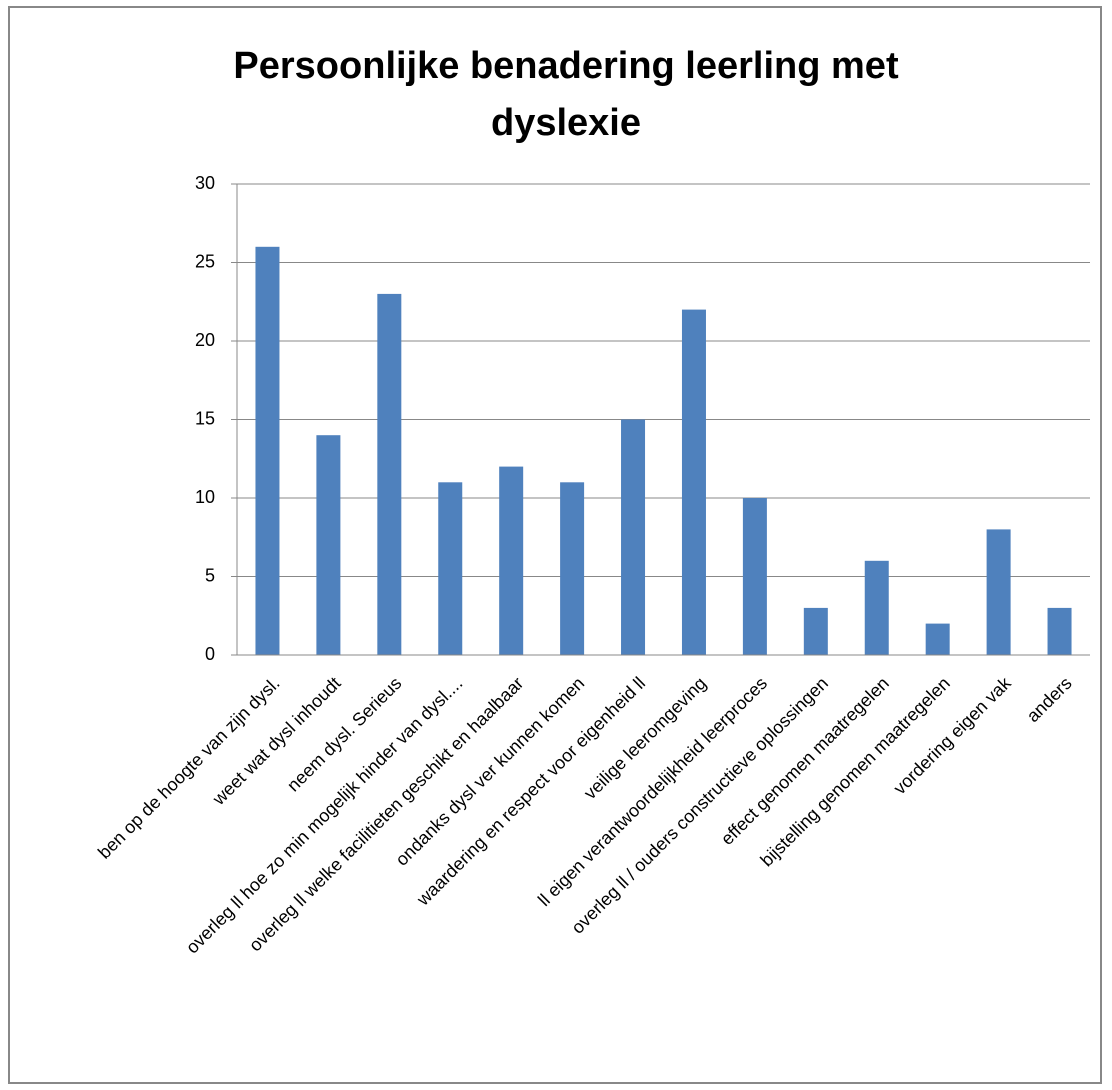 The width and height of the screenshot is (1112, 1090). I want to click on x-tick-label: anders, so click(1049, 699).